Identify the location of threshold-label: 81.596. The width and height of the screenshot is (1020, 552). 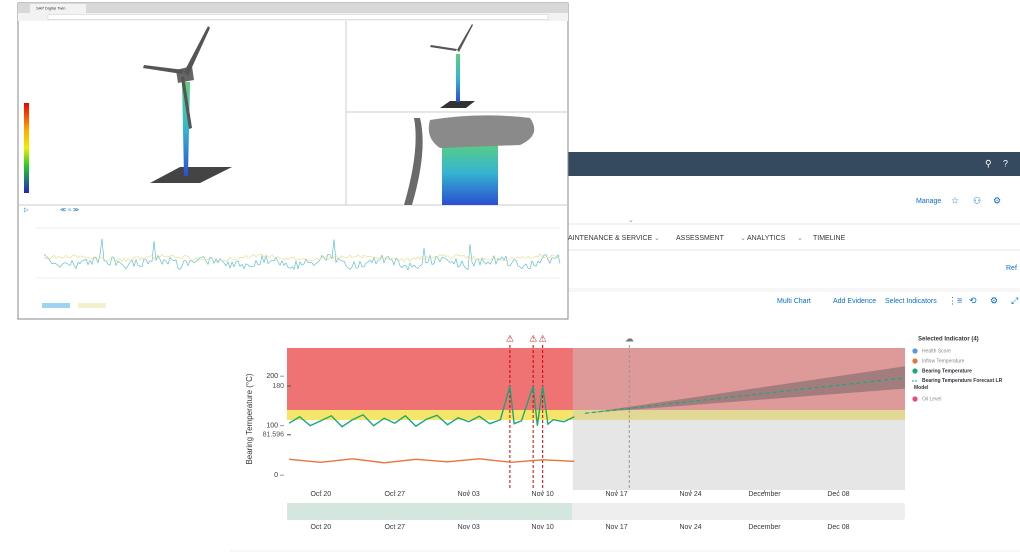
(274, 435).